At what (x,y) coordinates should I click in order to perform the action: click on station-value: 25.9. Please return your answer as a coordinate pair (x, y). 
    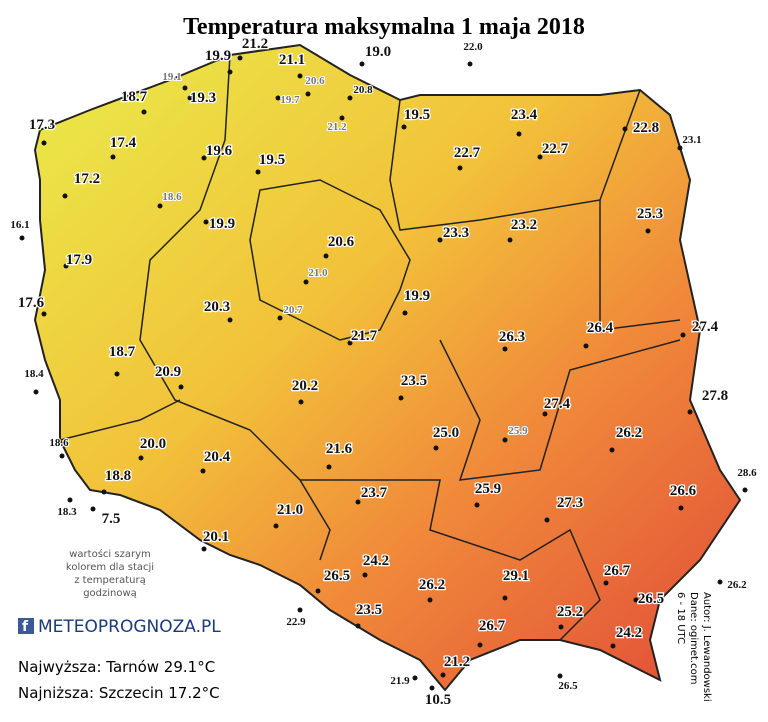
    Looking at the image, I should click on (518, 431).